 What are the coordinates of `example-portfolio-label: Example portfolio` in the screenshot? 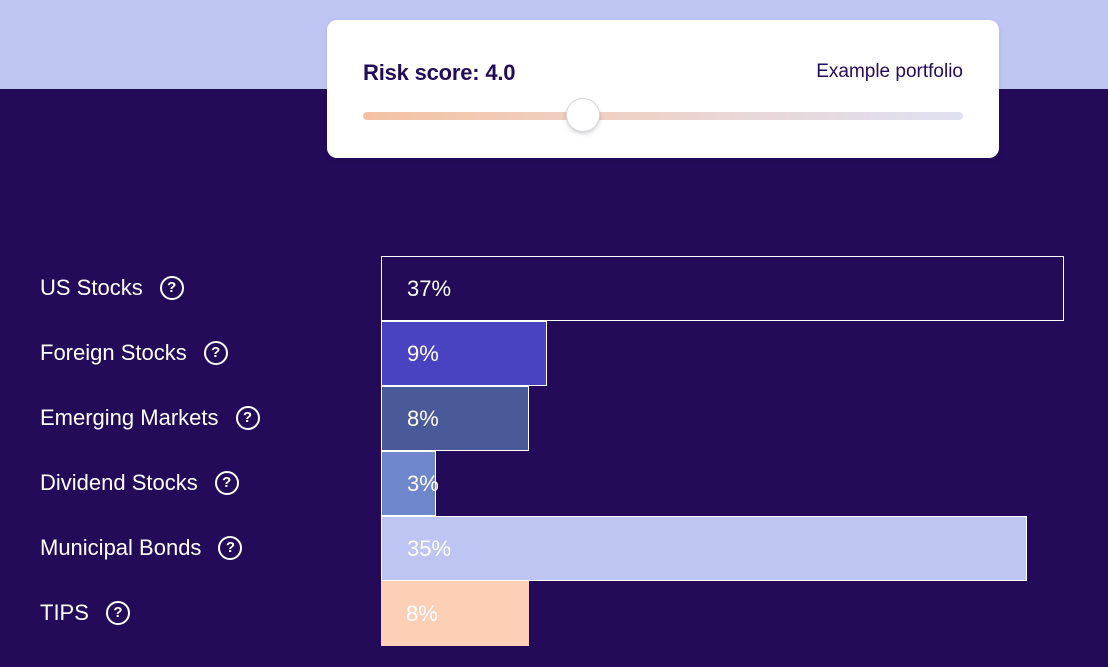 It's located at (889, 71).